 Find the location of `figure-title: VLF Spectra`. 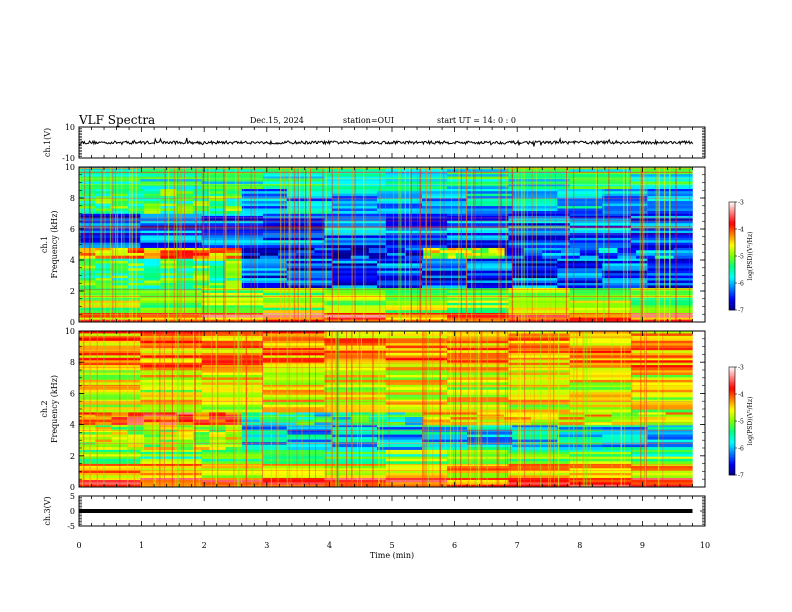

figure-title: VLF Spectra is located at coordinates (116, 120).